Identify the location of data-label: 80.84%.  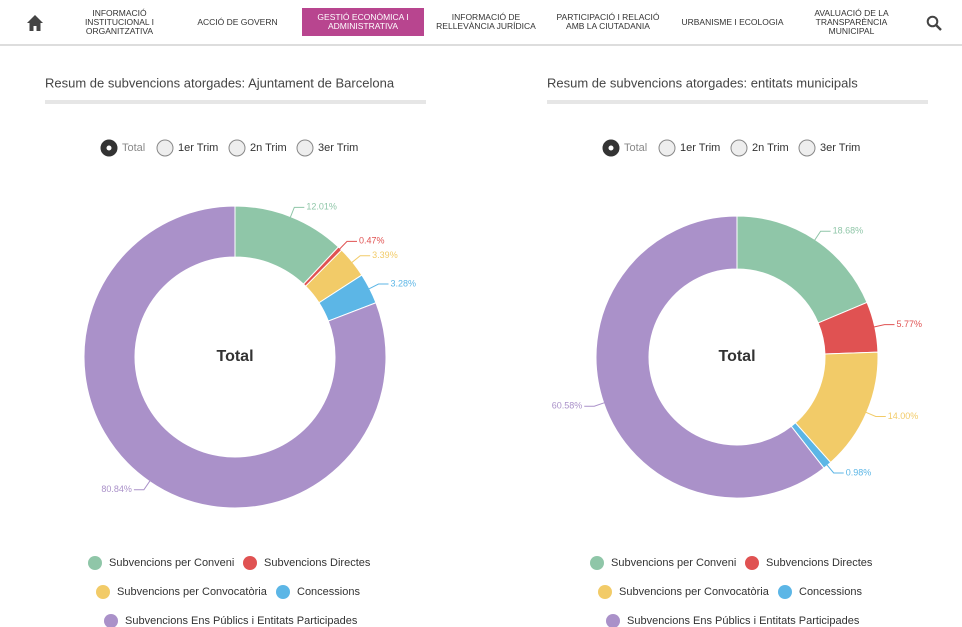
(116, 489).